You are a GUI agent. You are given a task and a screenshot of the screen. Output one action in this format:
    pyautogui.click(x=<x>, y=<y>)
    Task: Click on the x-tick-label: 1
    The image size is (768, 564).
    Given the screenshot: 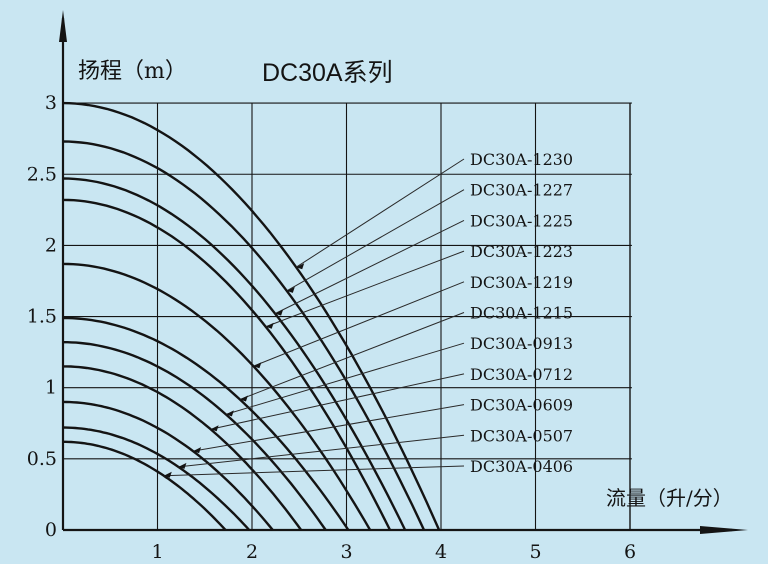 What is the action you would take?
    pyautogui.click(x=157, y=552)
    